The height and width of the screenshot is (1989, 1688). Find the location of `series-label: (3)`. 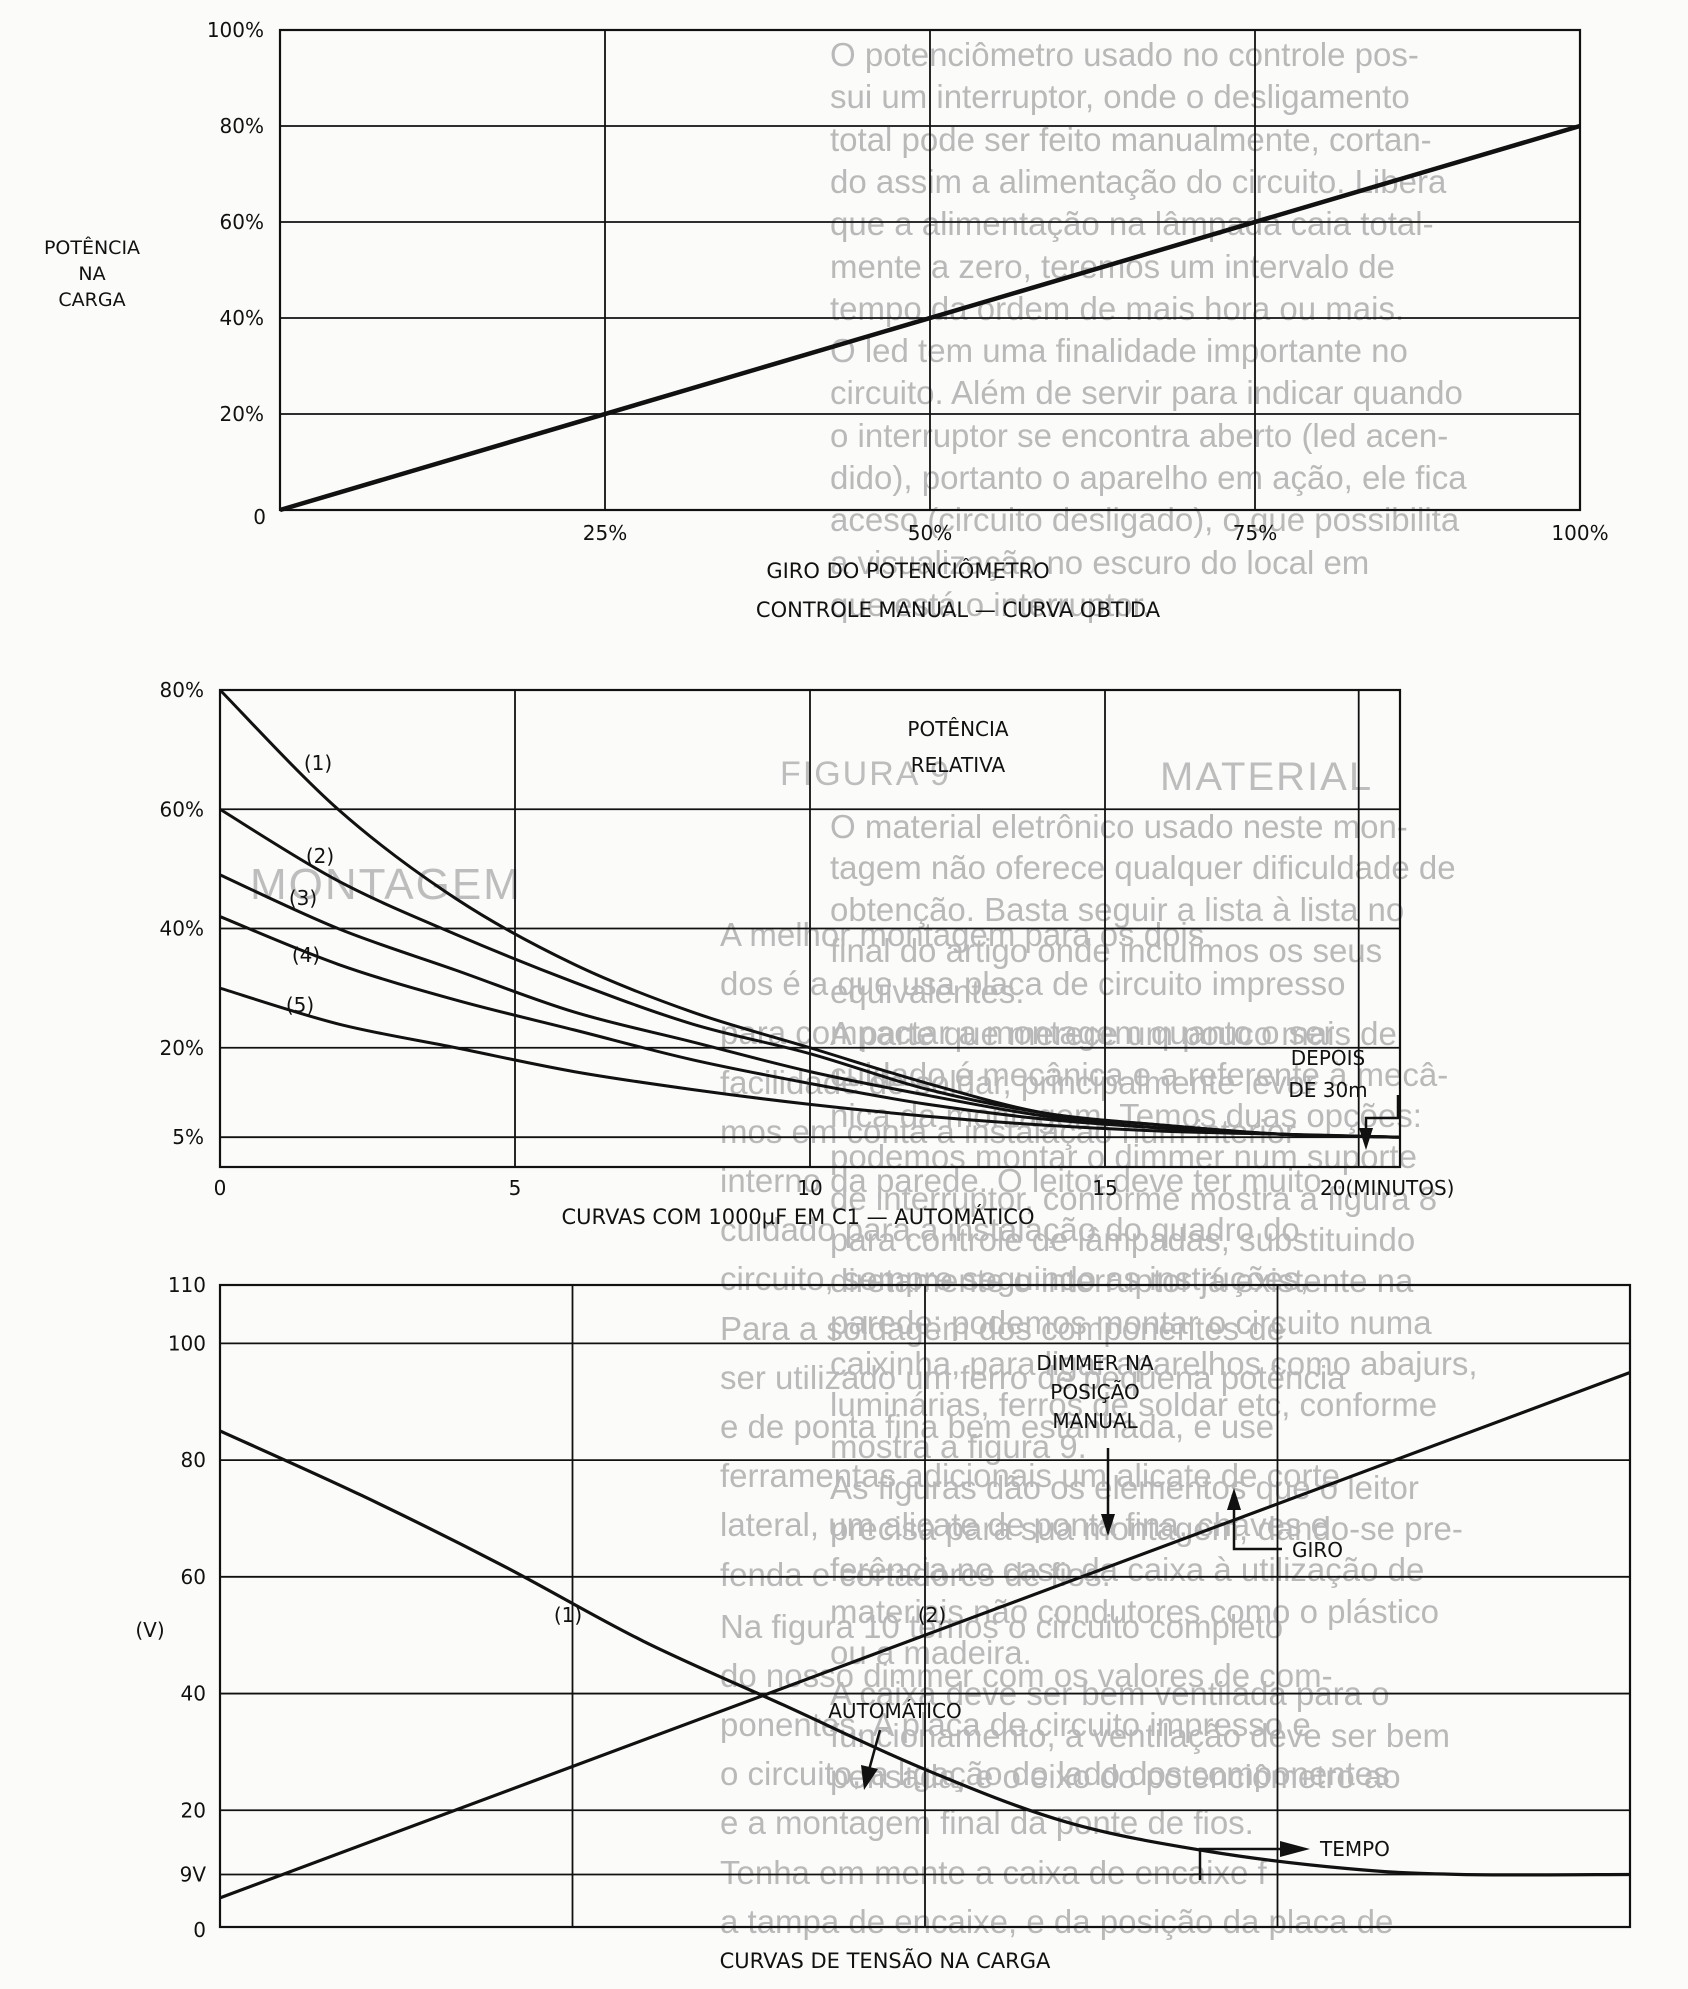

series-label: (3) is located at coordinates (303, 898).